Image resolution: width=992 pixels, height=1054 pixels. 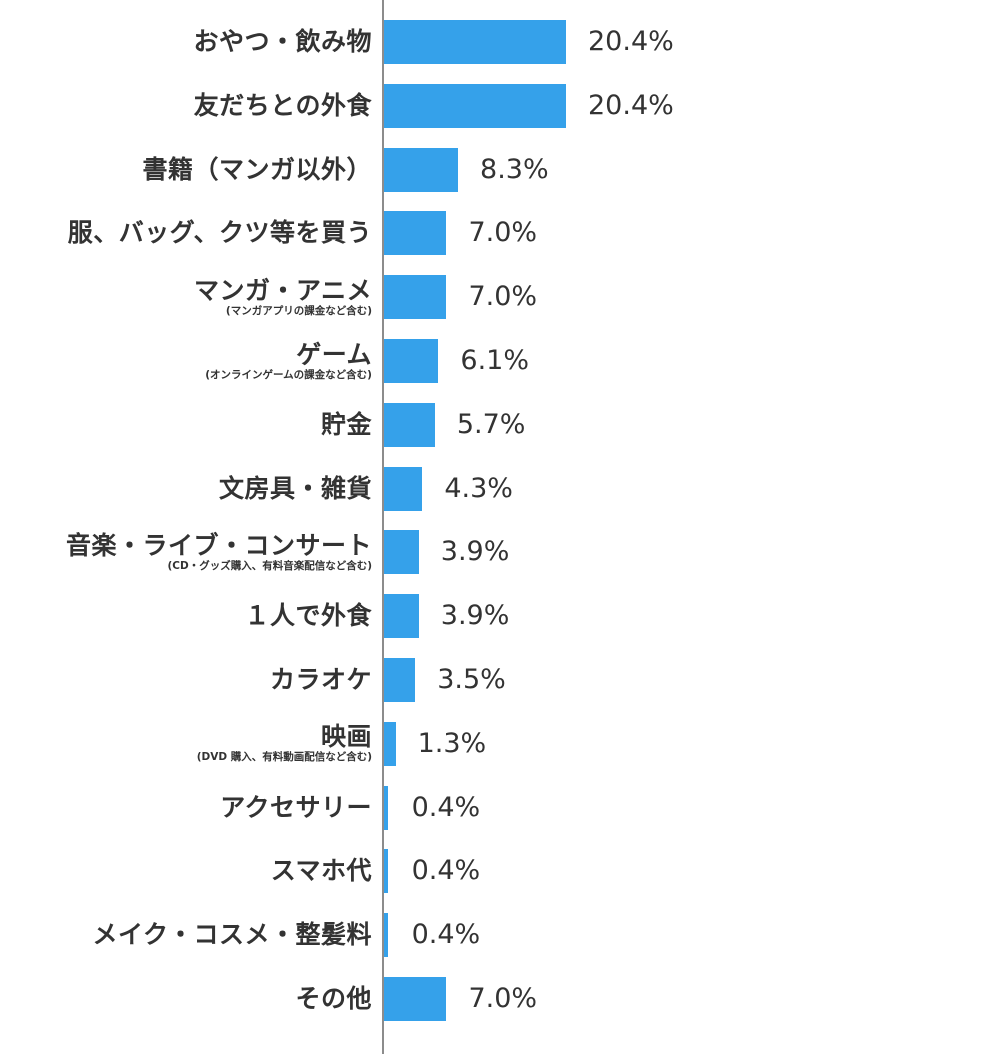 What do you see at coordinates (186, 361) in the screenshot?
I see `category-label: ゲーム (オンラインゲームの課金など含む)` at bounding box center [186, 361].